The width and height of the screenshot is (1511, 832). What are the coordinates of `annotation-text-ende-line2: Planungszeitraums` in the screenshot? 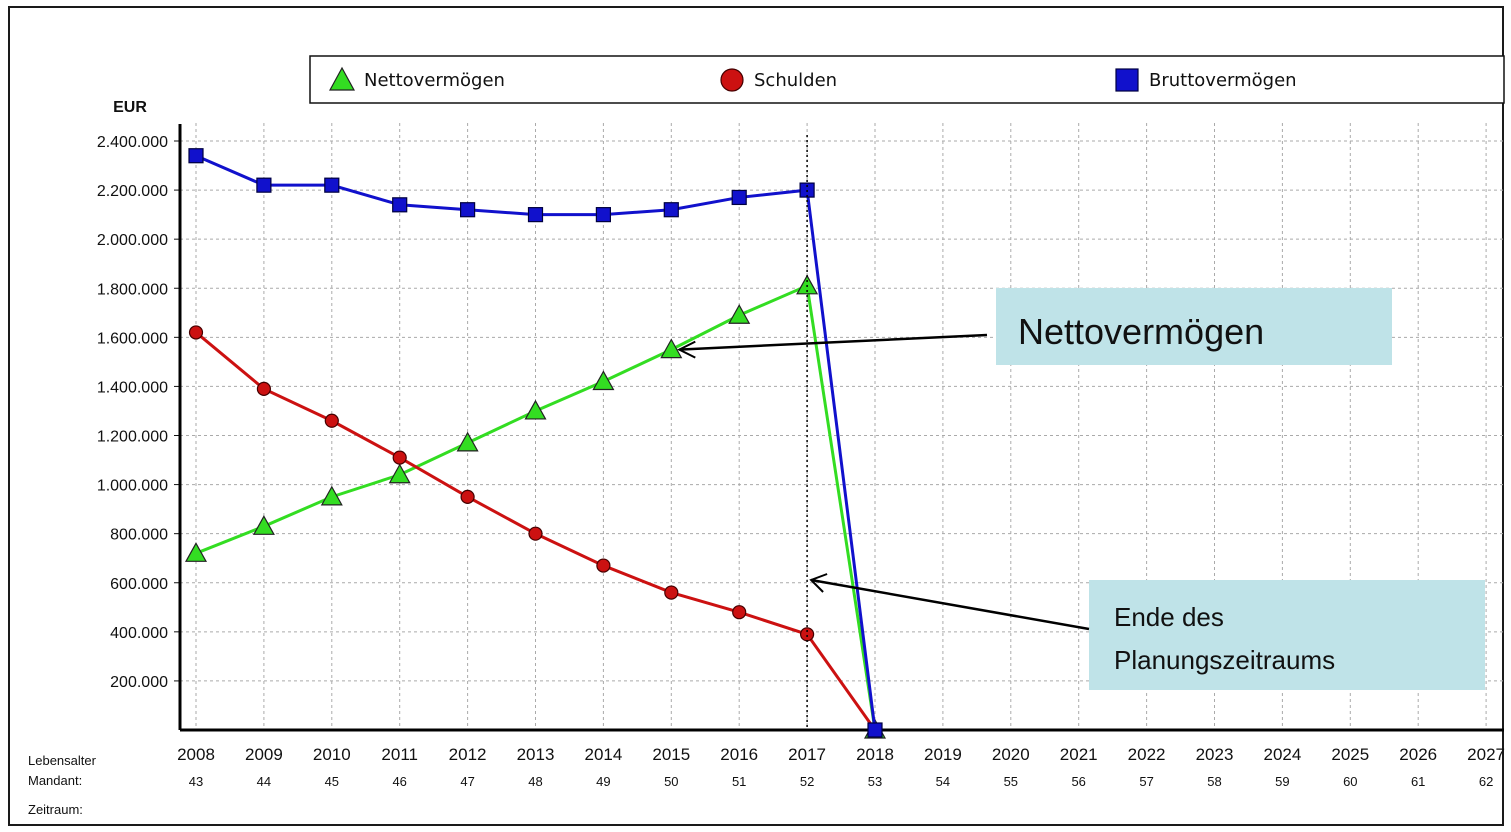 It's located at (1224, 660).